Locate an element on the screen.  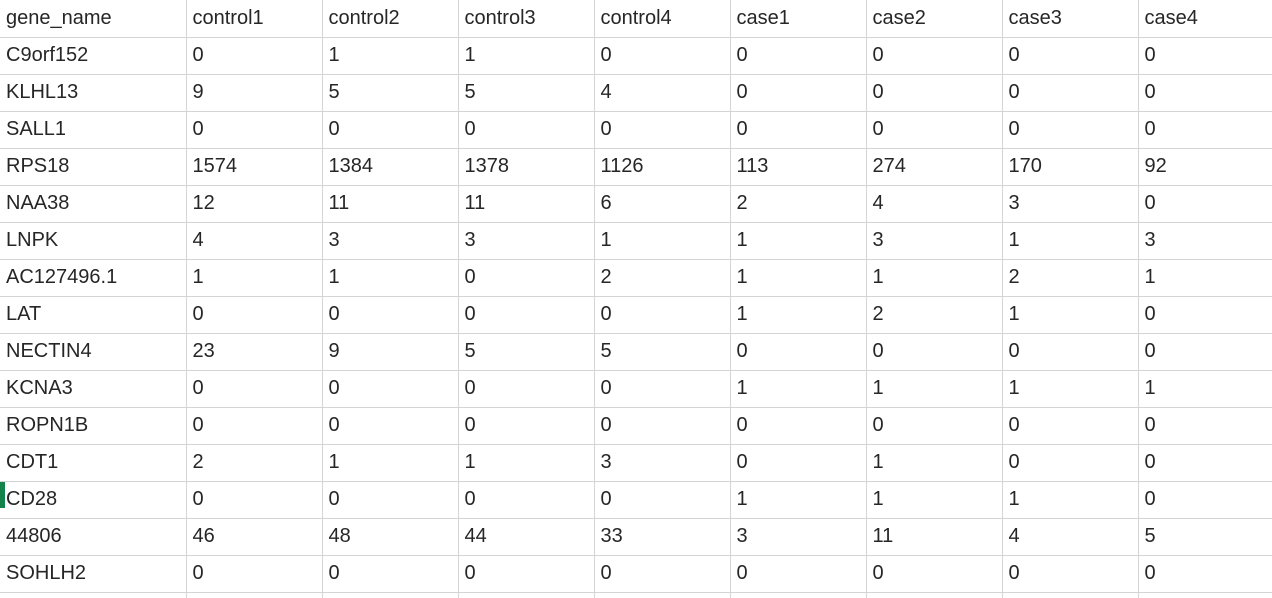
header-cell: control4 is located at coordinates (662, 19).